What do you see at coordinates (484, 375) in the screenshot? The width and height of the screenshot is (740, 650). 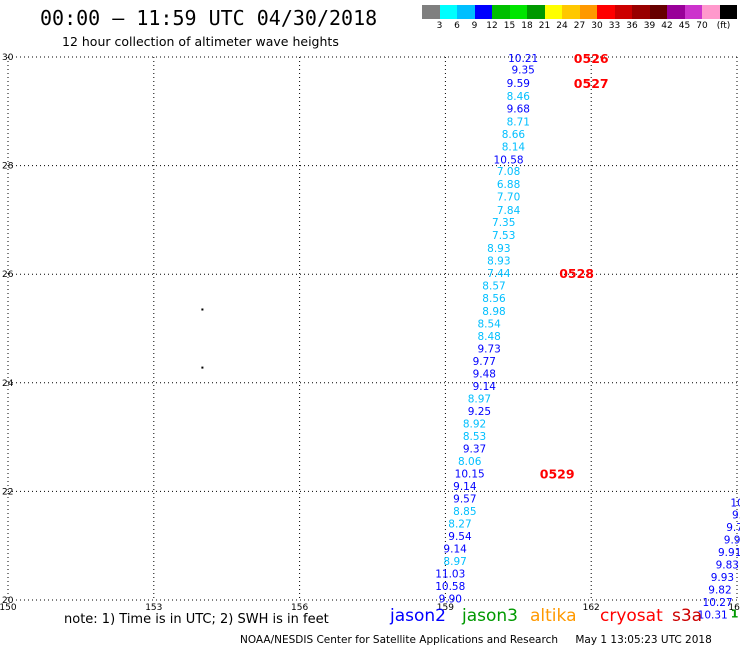 I see `wave-height-label: 9.48` at bounding box center [484, 375].